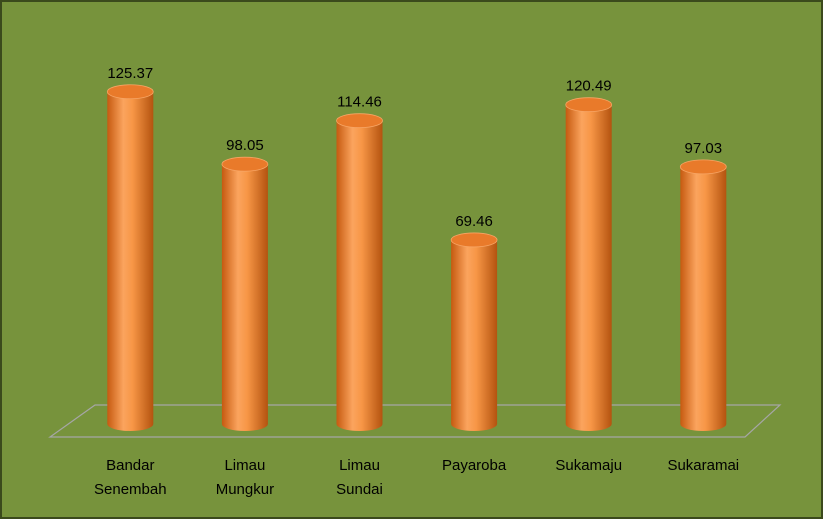 Image resolution: width=823 pixels, height=519 pixels. What do you see at coordinates (245, 477) in the screenshot?
I see `x-tick-label: Limau Mungkur` at bounding box center [245, 477].